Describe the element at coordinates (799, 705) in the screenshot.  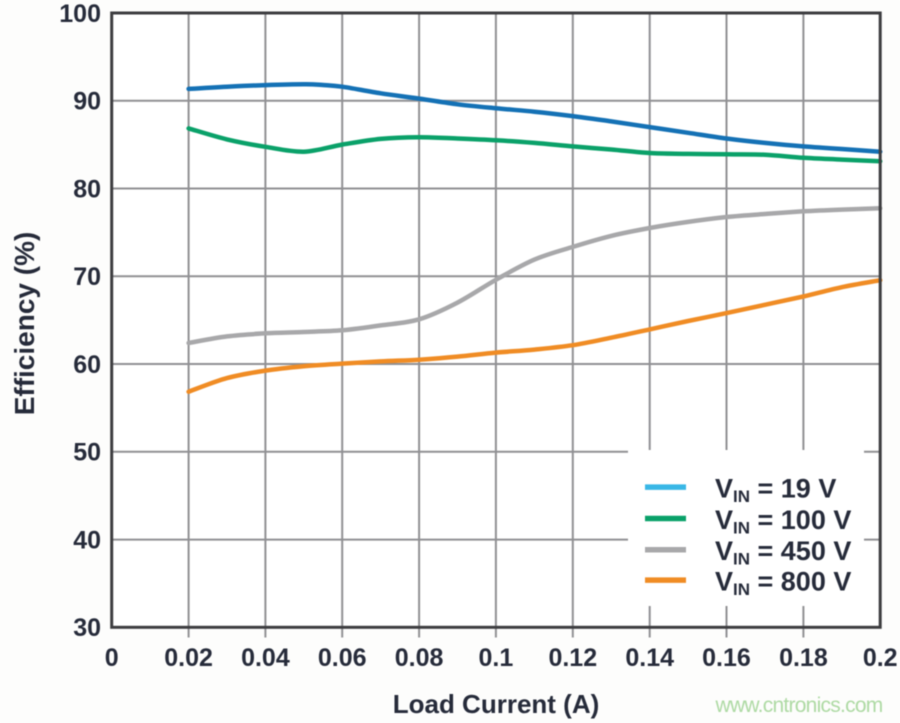
I see `svg-text: www.cntronics.com` at that location.